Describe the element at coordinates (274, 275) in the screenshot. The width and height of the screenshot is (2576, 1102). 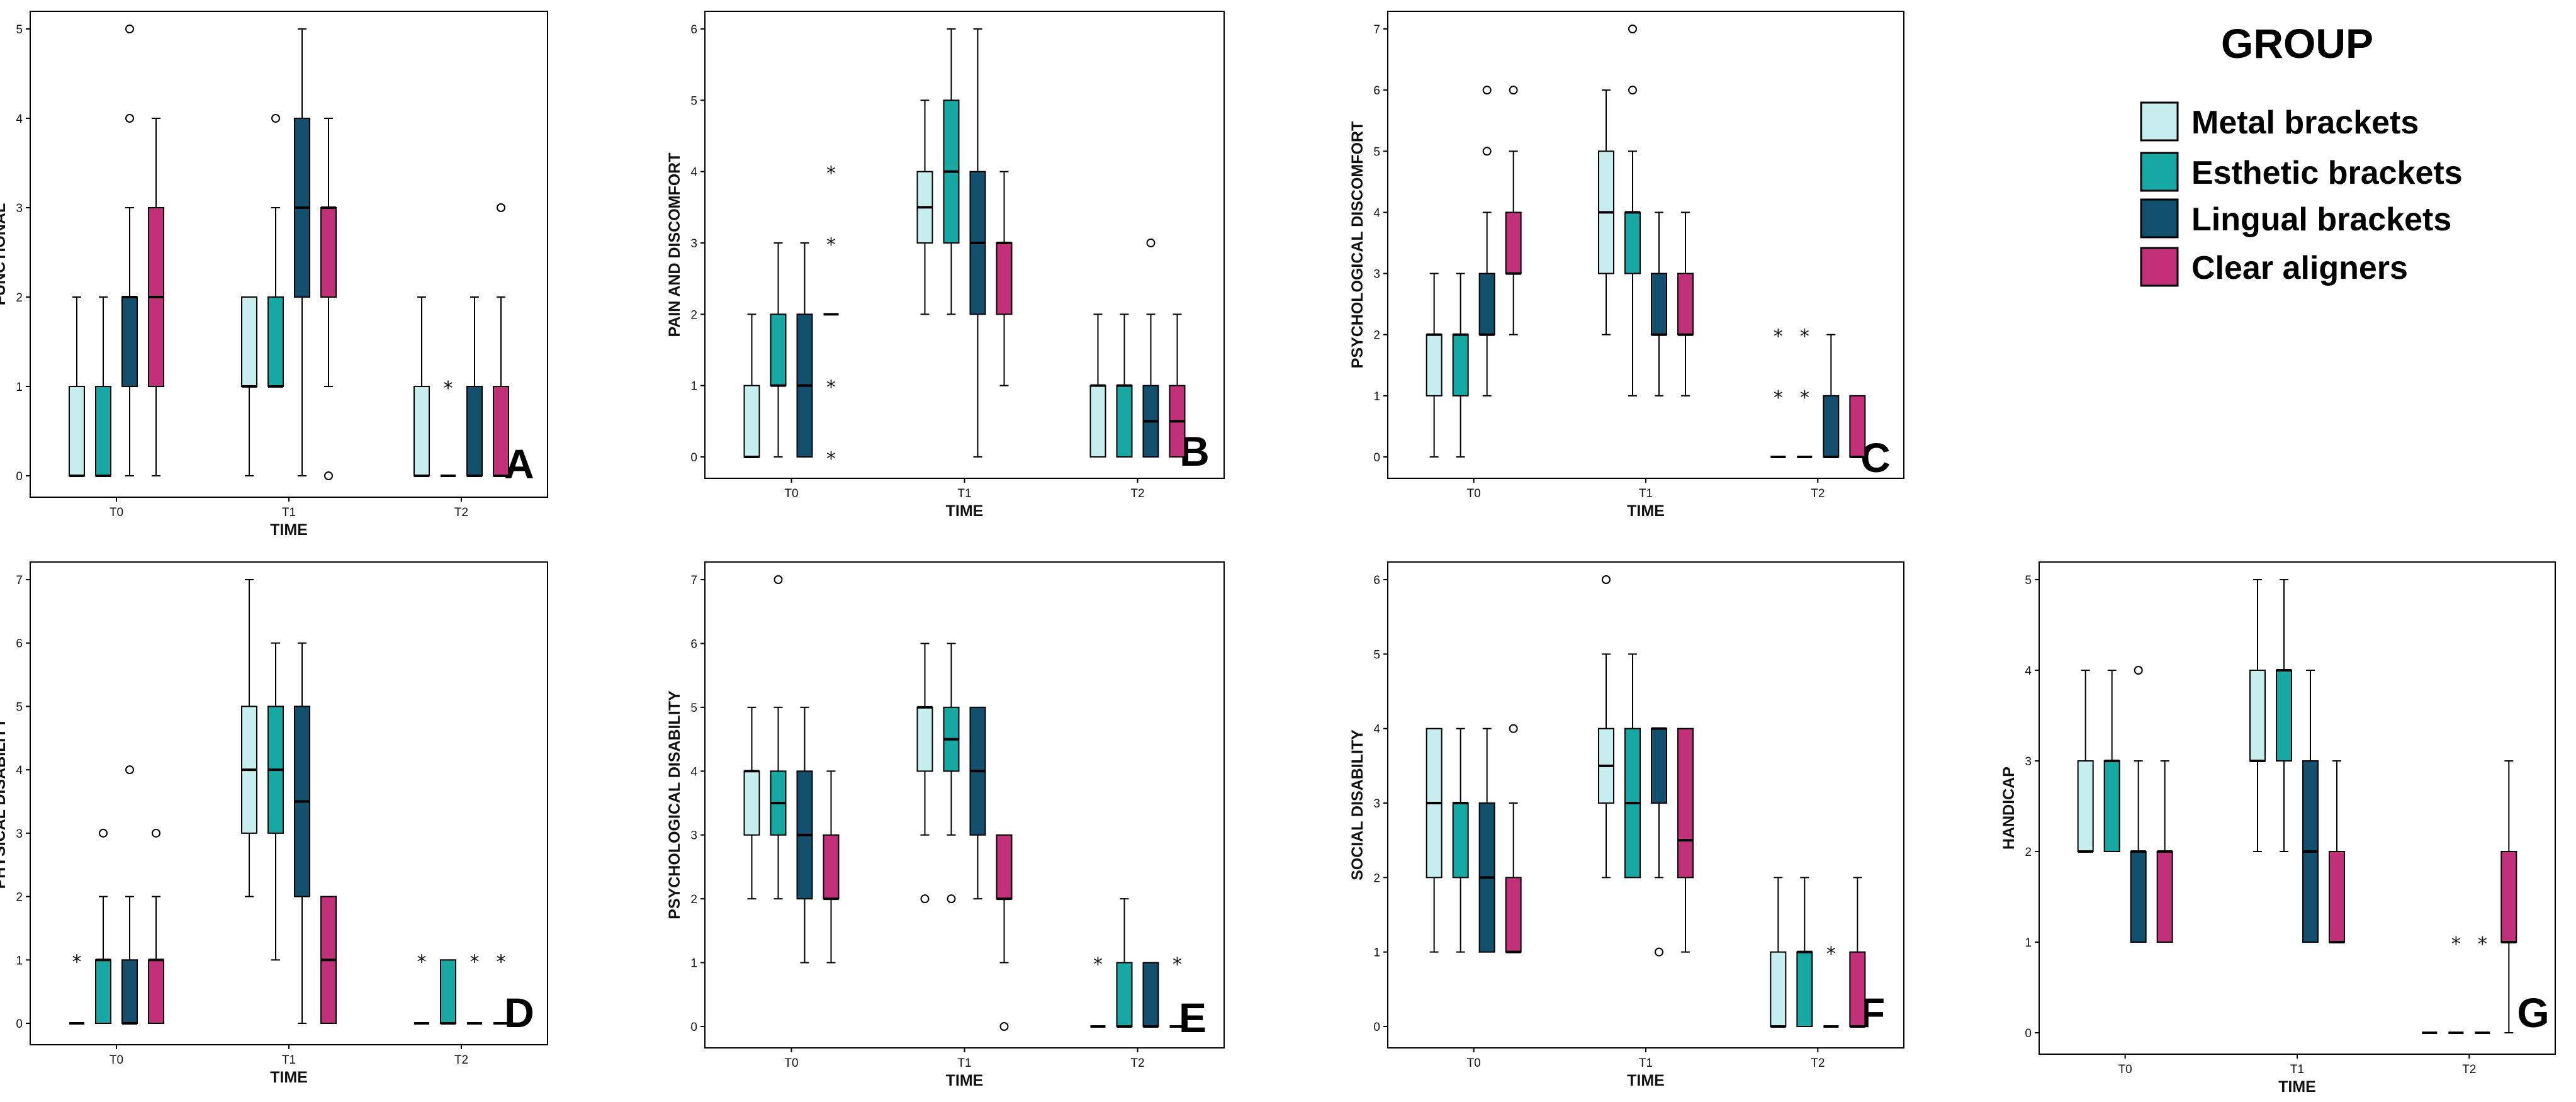
I see `panel-a: 0 1 2 3 4 5 T0 T1 T2 TIME FUNCTIONAL A *` at that location.